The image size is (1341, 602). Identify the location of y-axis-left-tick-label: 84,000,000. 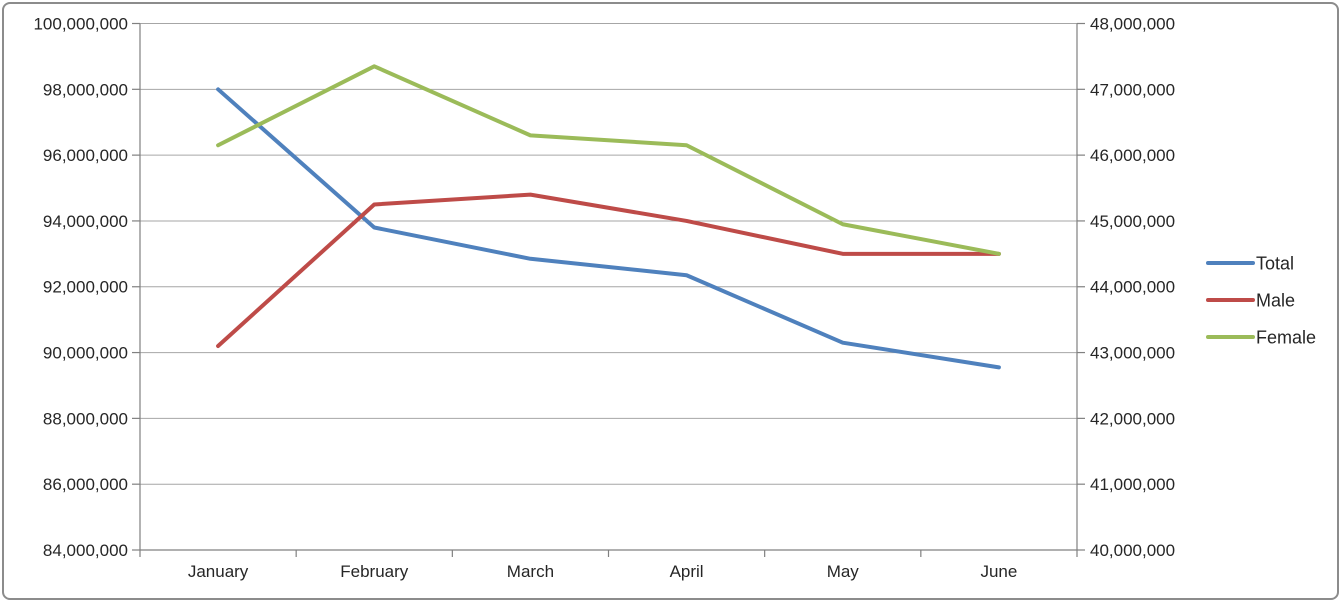
(85, 550).